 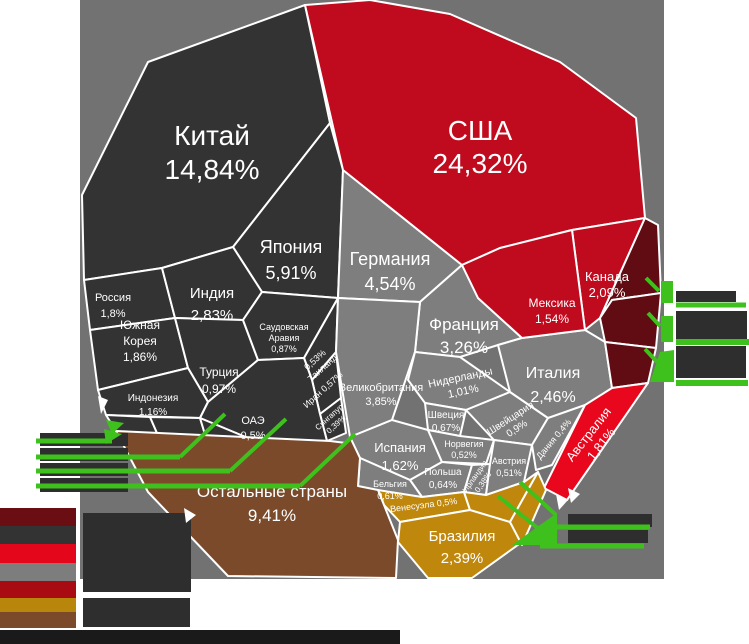 What do you see at coordinates (113, 306) in the screenshot?
I see `cell-label-russia: Россия 1,8%` at bounding box center [113, 306].